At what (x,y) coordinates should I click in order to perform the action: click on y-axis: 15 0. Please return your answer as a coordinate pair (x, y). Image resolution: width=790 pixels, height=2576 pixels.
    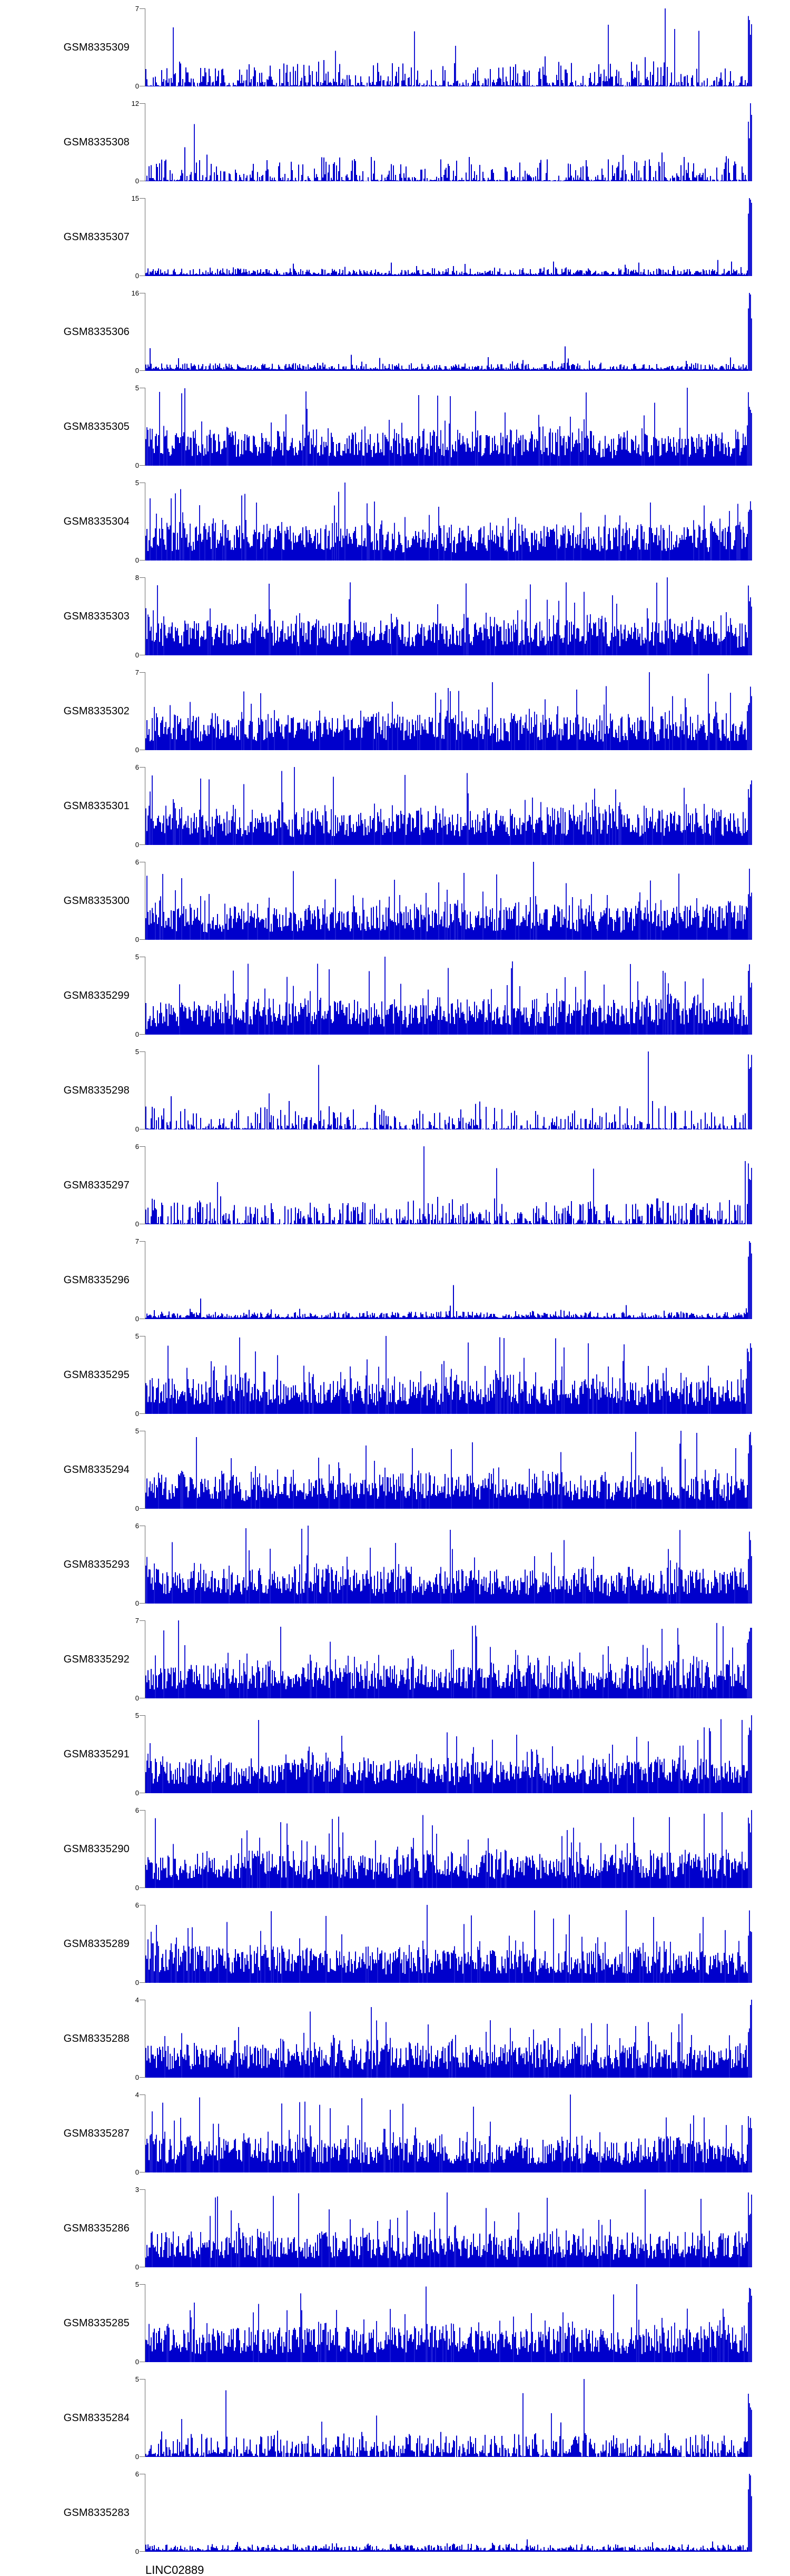
    Looking at the image, I should click on (137, 237).